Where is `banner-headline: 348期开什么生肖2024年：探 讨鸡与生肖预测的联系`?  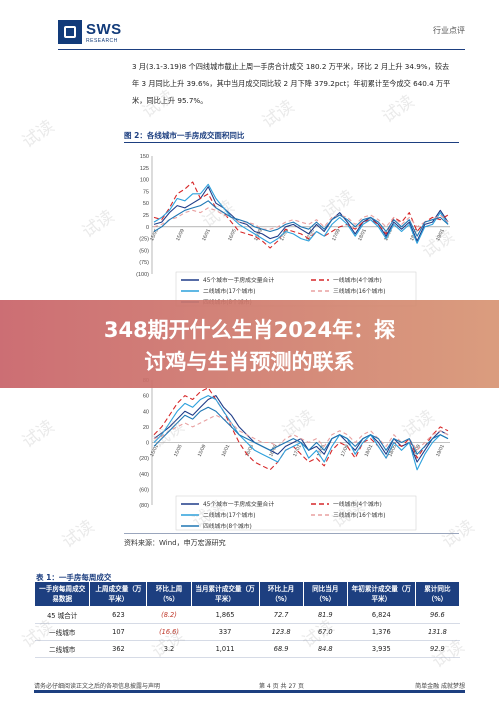
banner-headline: 348期开什么生肖2024年：探 讨鸡与生肖预测的联系 is located at coordinates (249, 346).